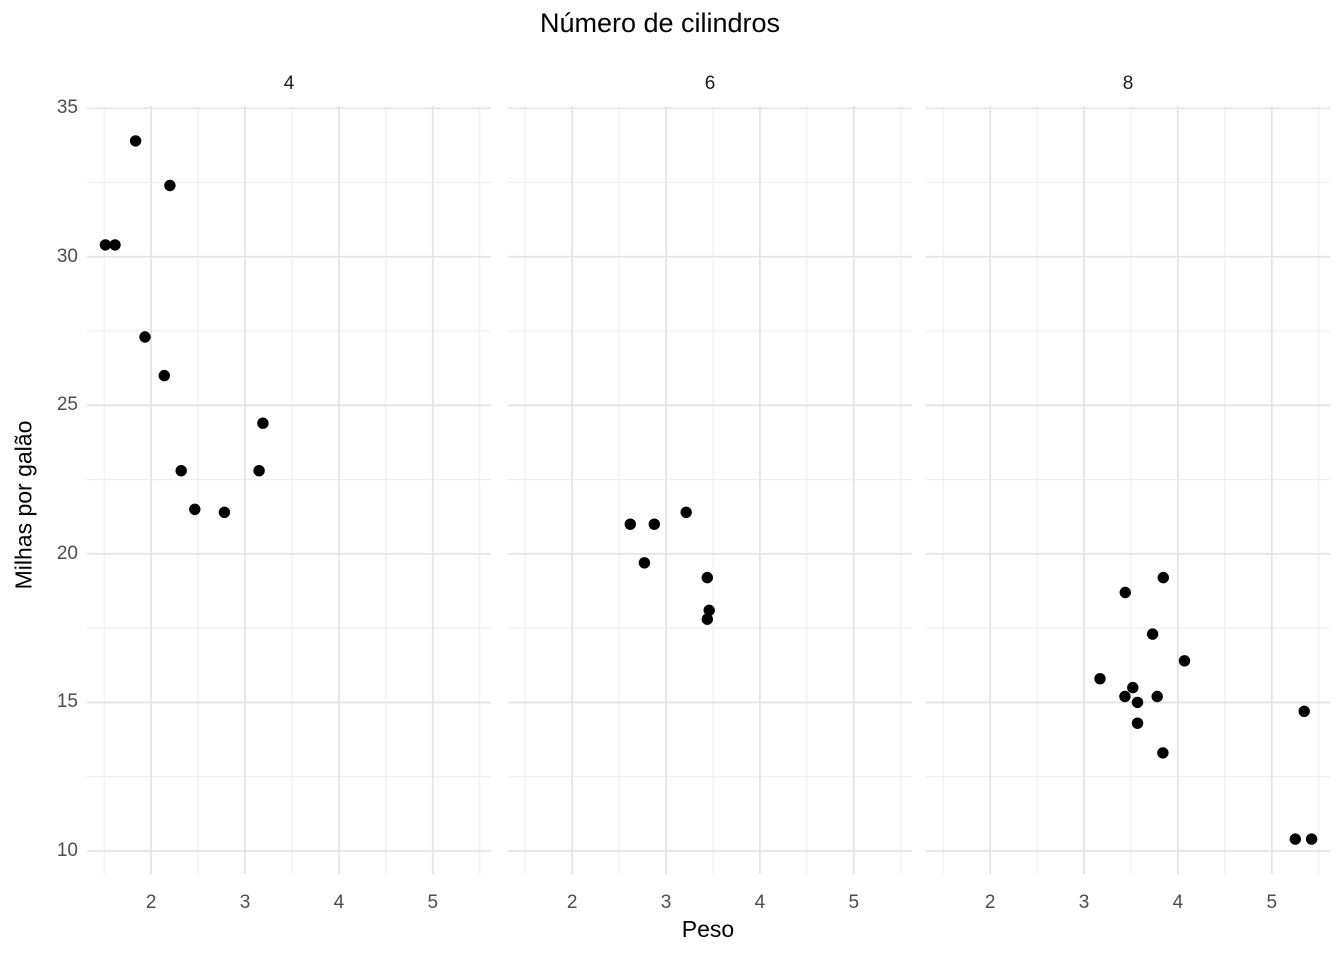 Image resolution: width=1344 pixels, height=960 pixels. Describe the element at coordinates (708, 929) in the screenshot. I see `x-axis-title: Peso` at that location.